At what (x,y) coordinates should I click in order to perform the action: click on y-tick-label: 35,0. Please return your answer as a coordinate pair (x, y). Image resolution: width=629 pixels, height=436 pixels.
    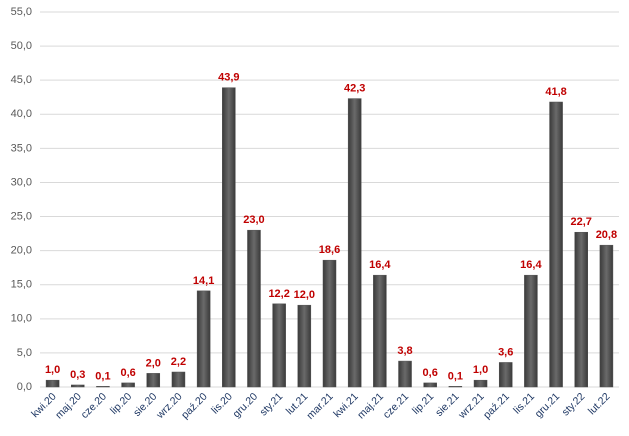
    Looking at the image, I should click on (21, 148).